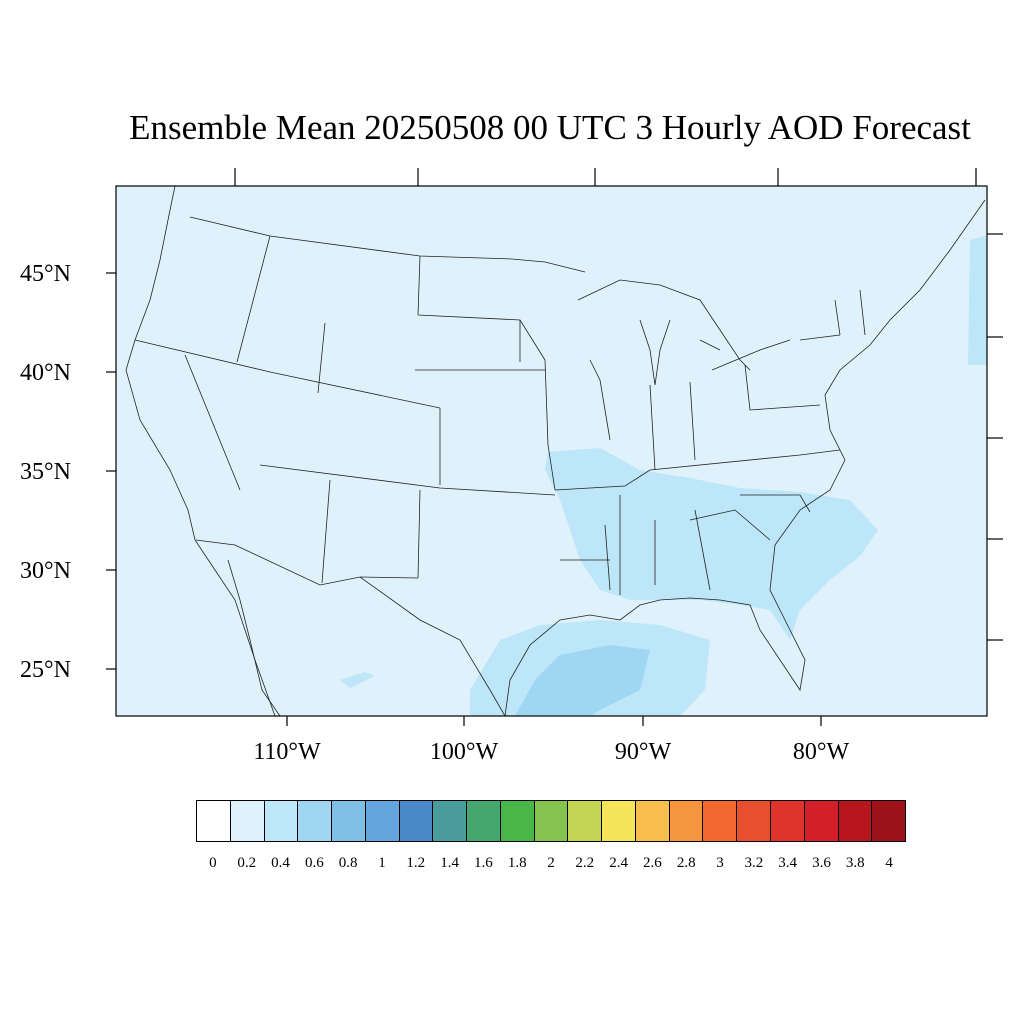 The image size is (1024, 1024). Describe the element at coordinates (855, 863) in the screenshot. I see `colorbar-label: 3.8` at that location.